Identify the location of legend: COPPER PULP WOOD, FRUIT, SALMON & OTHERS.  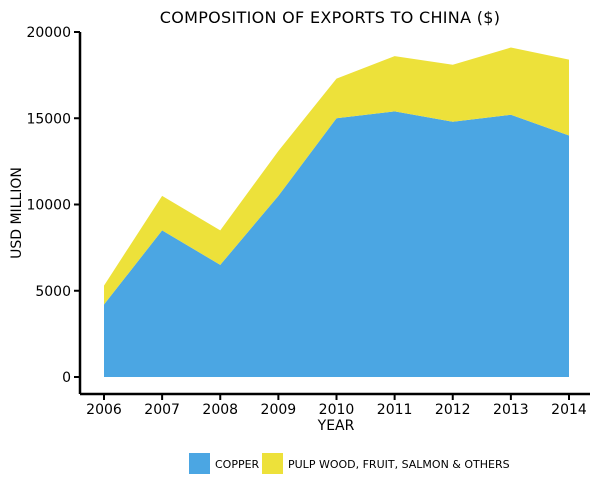
(349, 463).